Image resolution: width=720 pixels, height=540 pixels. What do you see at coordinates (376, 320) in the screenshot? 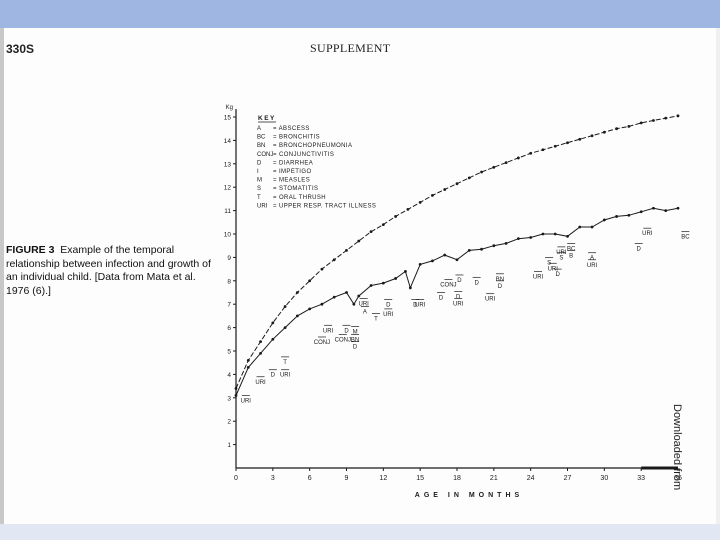
I see `illness-annotation: T` at bounding box center [376, 320].